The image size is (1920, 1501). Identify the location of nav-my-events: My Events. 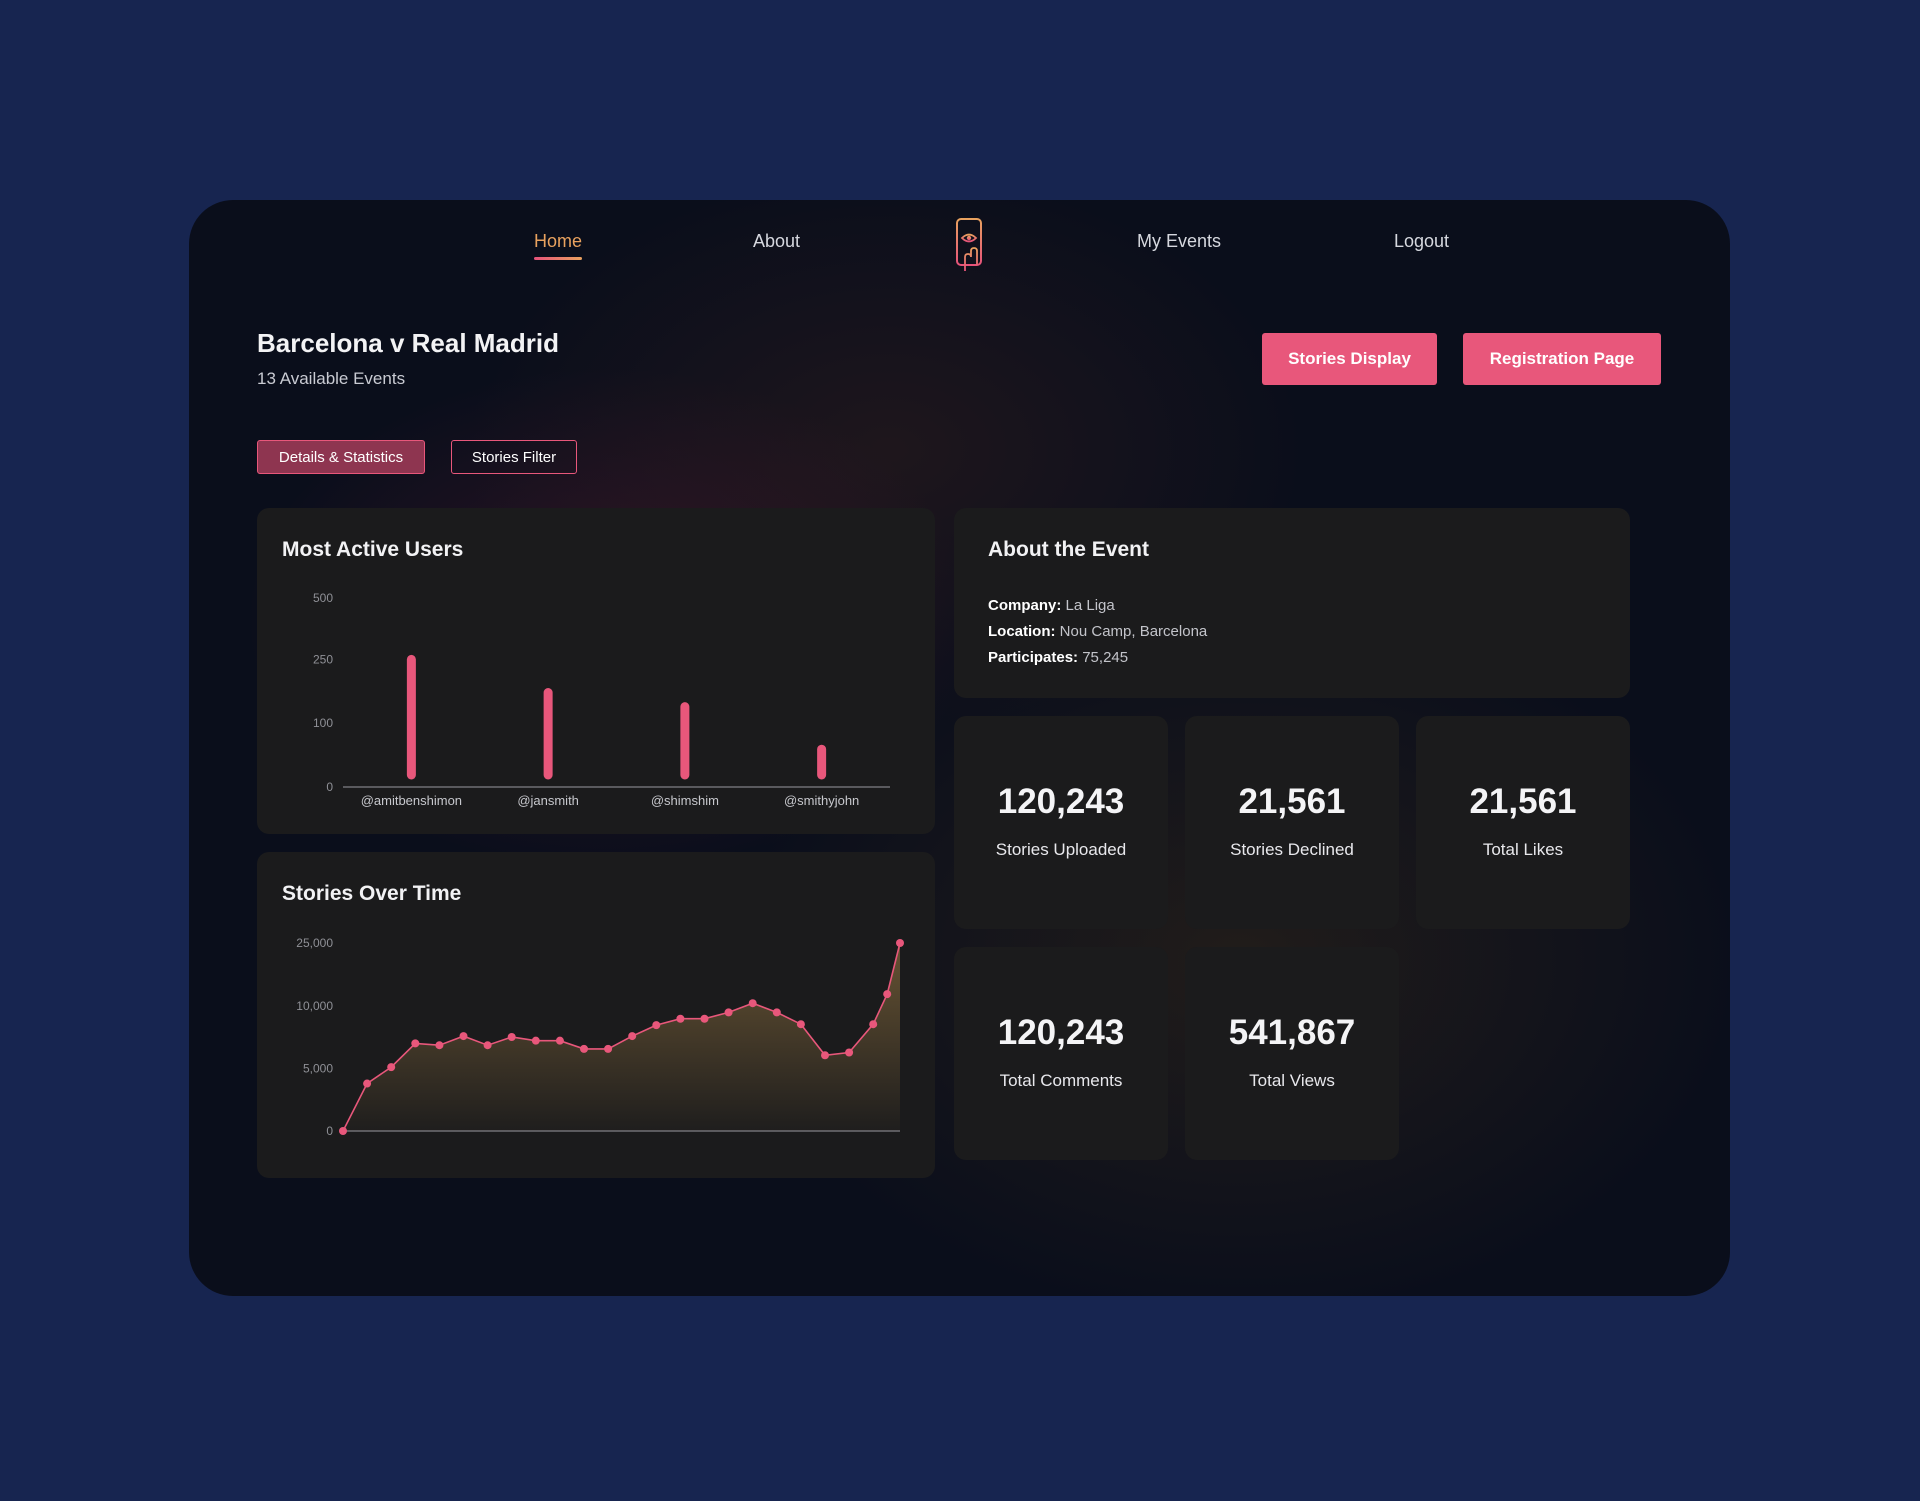
(1179, 241).